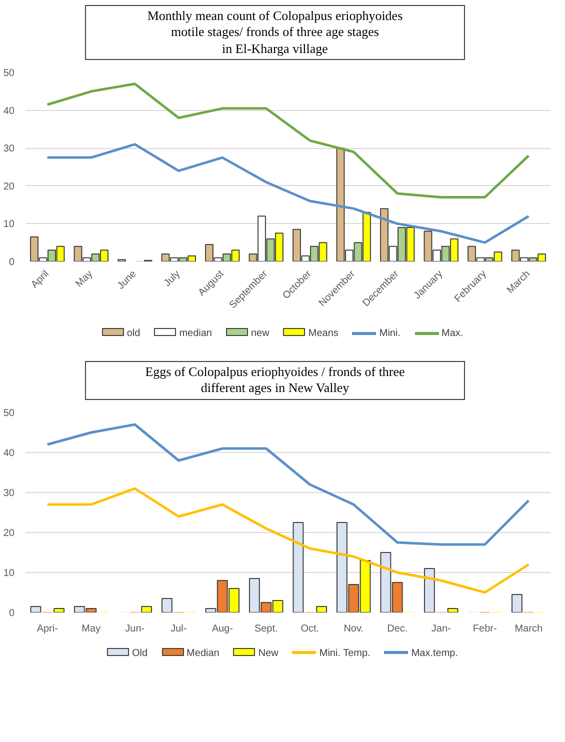 Image resolution: width=565 pixels, height=742 pixels. I want to click on x-tick-label: Jan-, so click(441, 628).